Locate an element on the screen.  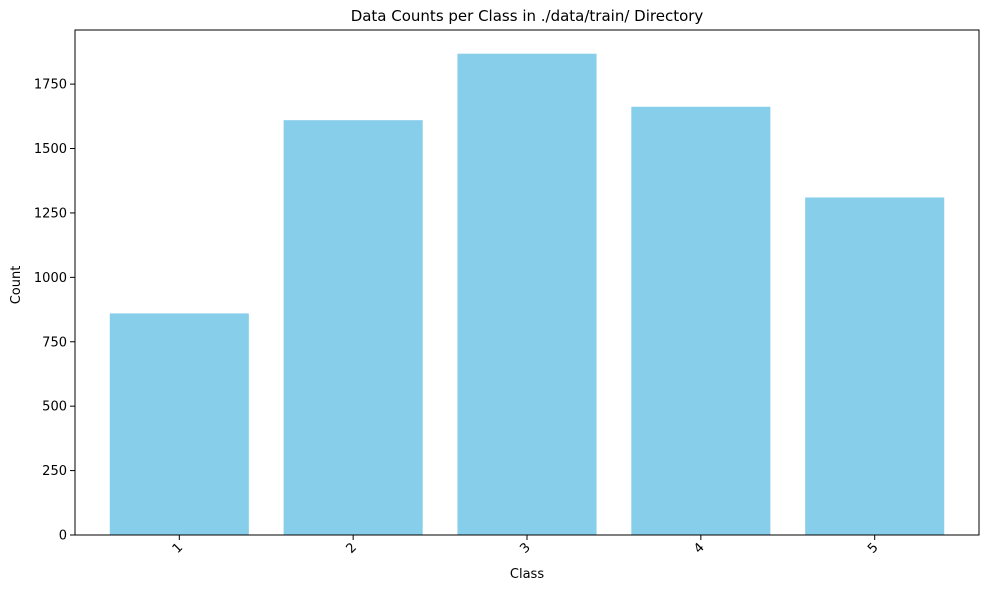
y-axis: 0 250 500 750 1000 1250 1500 1750 is located at coordinates (54, 311).